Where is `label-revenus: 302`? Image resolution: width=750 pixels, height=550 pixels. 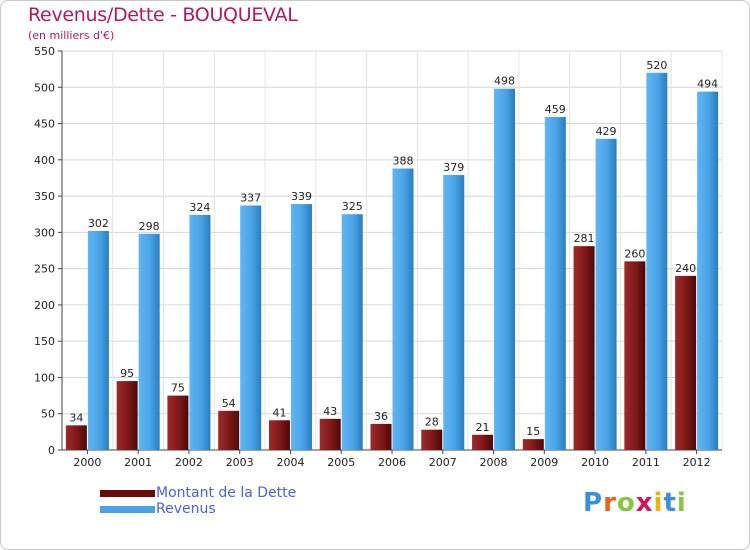
label-revenus: 302 is located at coordinates (98, 223).